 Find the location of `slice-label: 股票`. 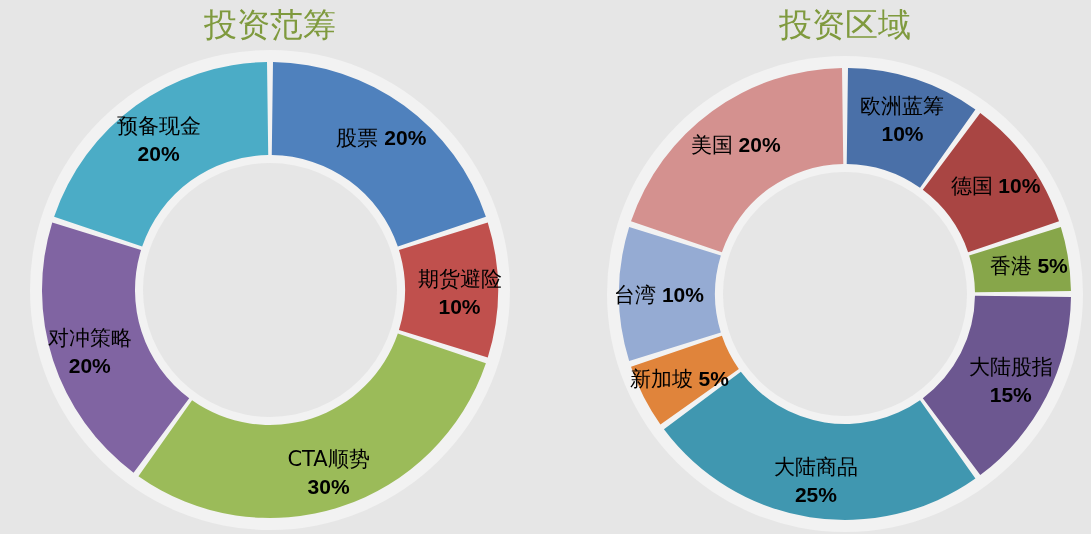

slice-label: 股票 is located at coordinates (357, 137).